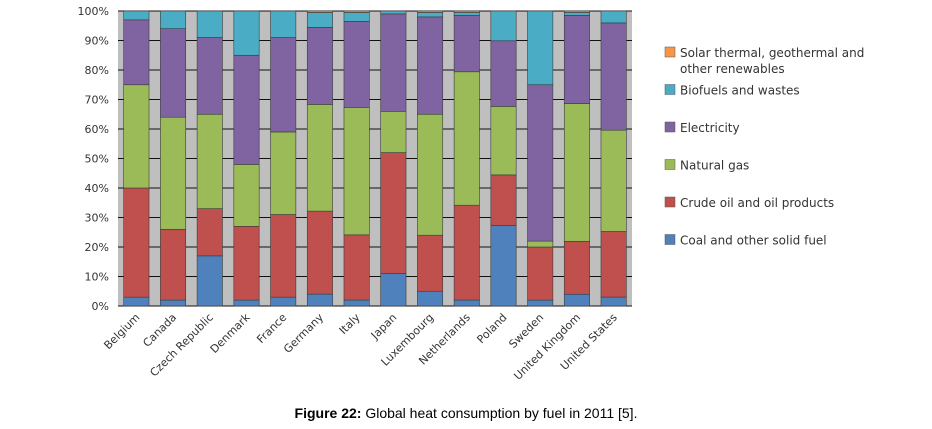 The height and width of the screenshot is (429, 932). I want to click on x-tick-label: Denmark, so click(230, 332).